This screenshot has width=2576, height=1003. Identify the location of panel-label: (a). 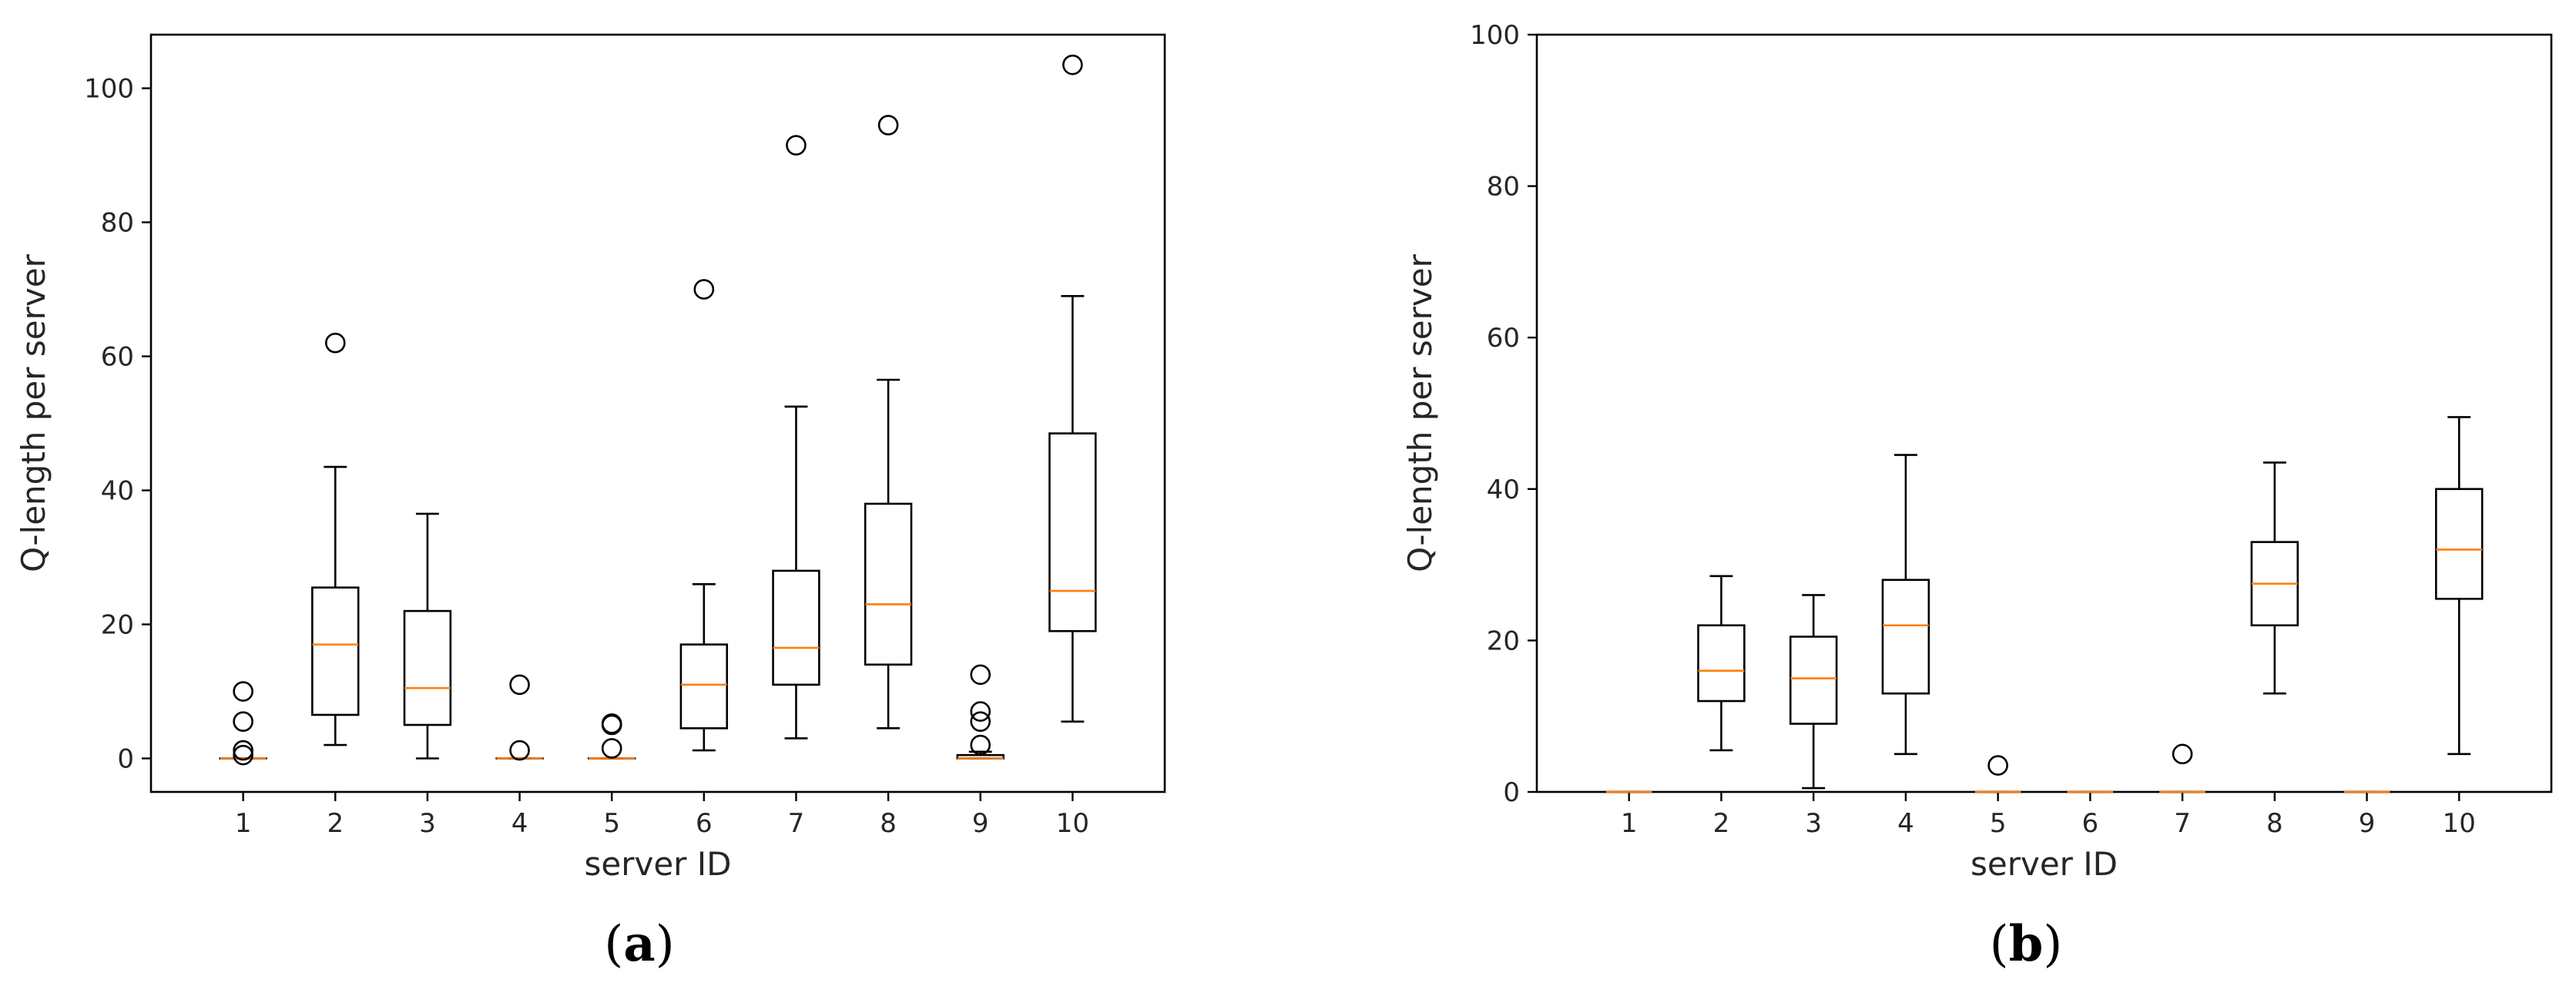
(639, 944).